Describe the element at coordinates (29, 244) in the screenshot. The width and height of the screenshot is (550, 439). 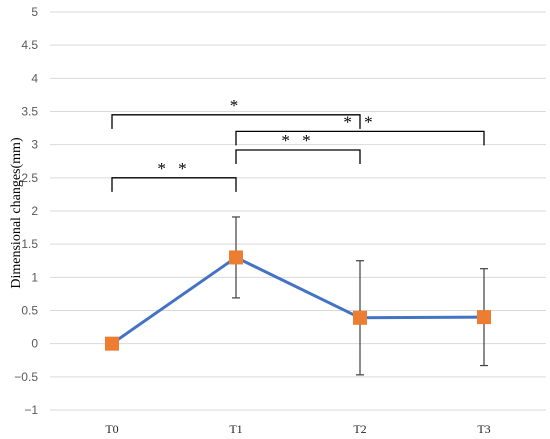
I see `y-tick-label: 1.5` at that location.